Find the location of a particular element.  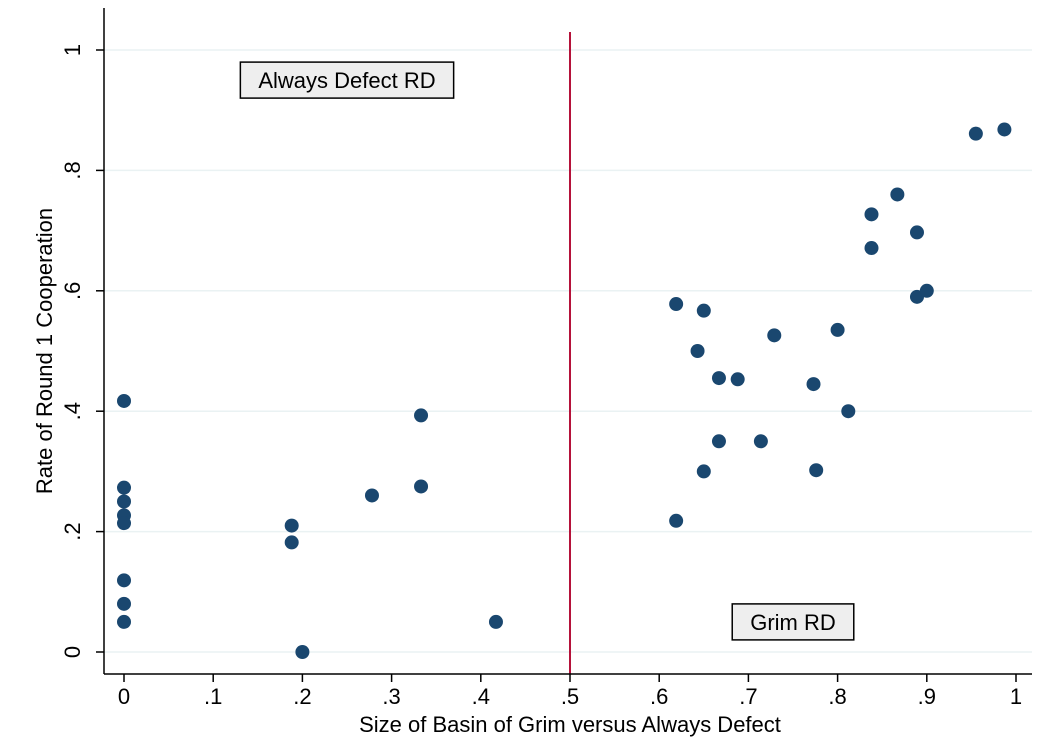

y-tick-label: .4 is located at coordinates (72, 411).